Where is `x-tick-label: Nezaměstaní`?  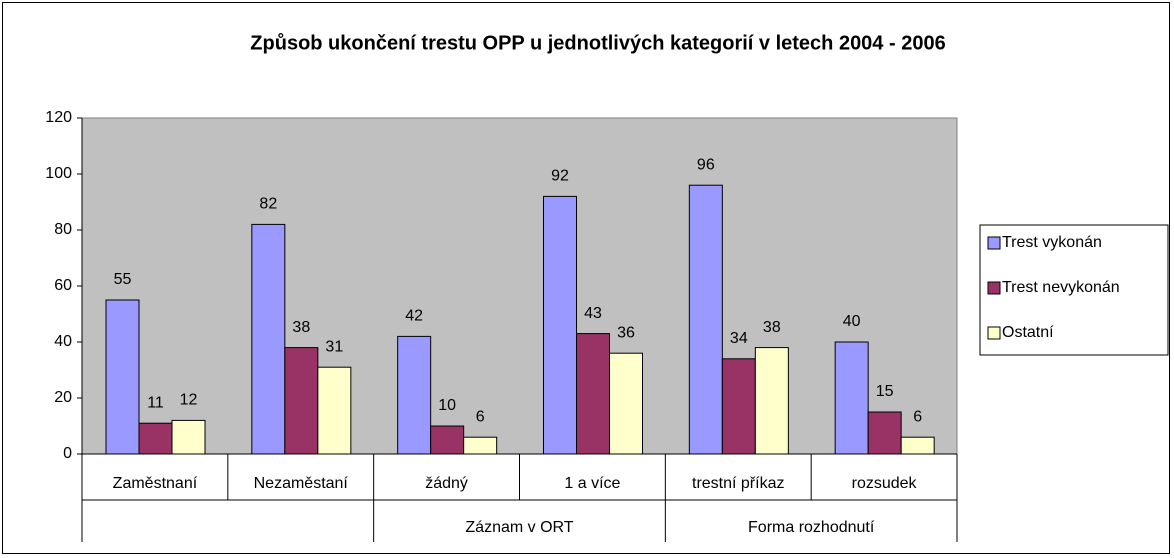 x-tick-label: Nezaměstaní is located at coordinates (301, 483).